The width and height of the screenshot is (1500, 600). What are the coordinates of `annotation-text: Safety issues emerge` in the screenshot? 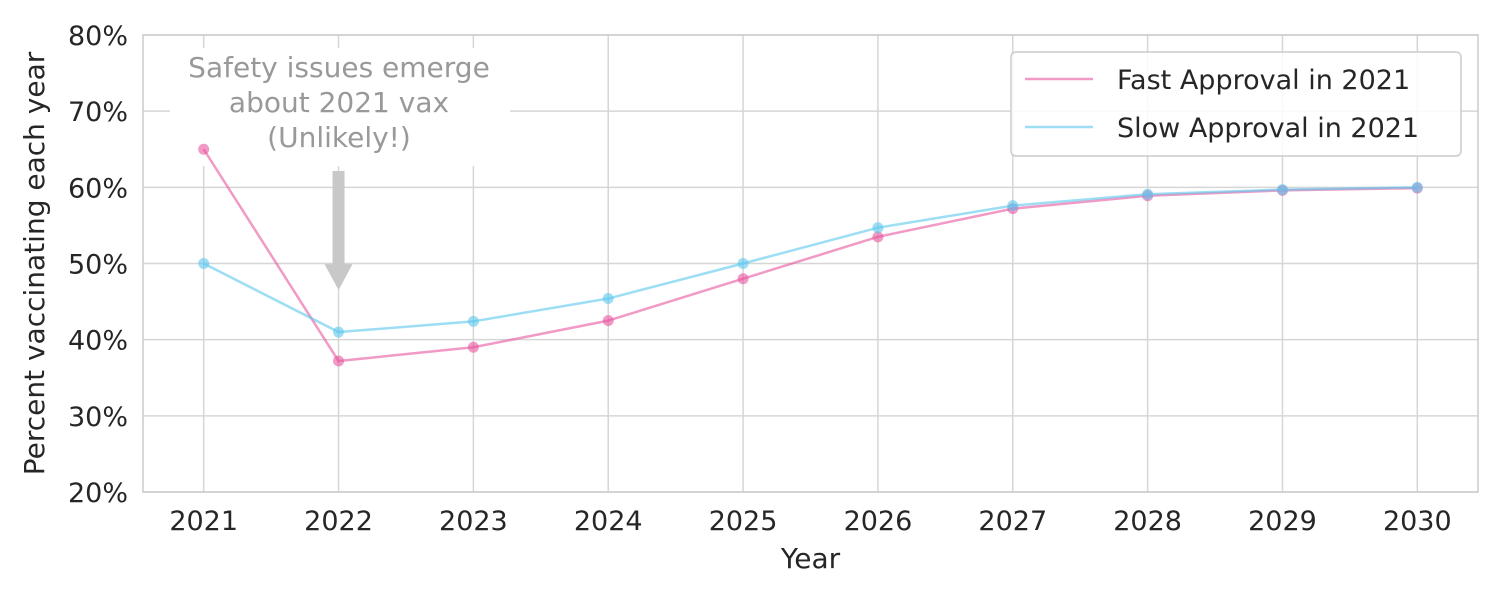 It's located at (339, 67).